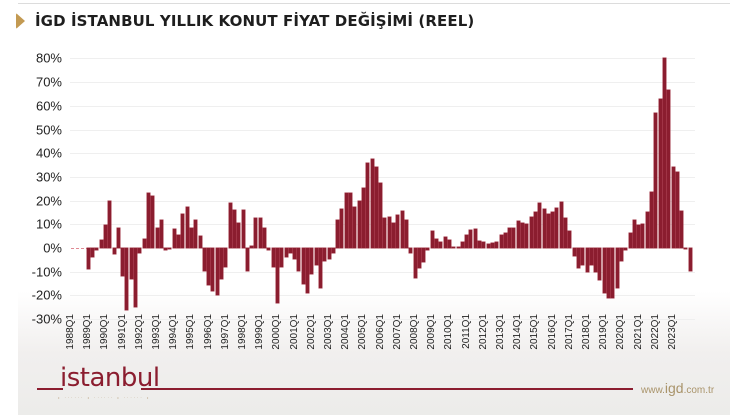 The image size is (730, 420). I want to click on x-tick-label: 2012Q1, so click(483, 332).